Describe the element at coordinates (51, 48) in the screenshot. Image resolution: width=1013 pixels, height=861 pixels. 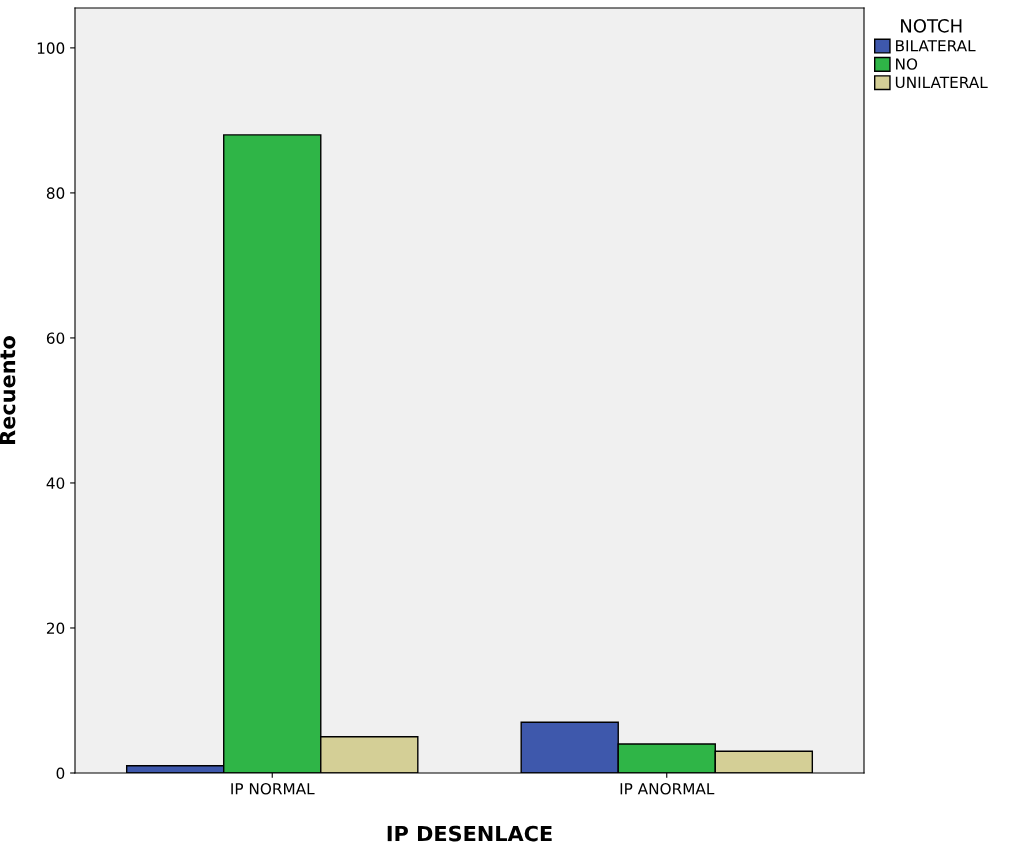
I see `y-tick-label: 100` at that location.